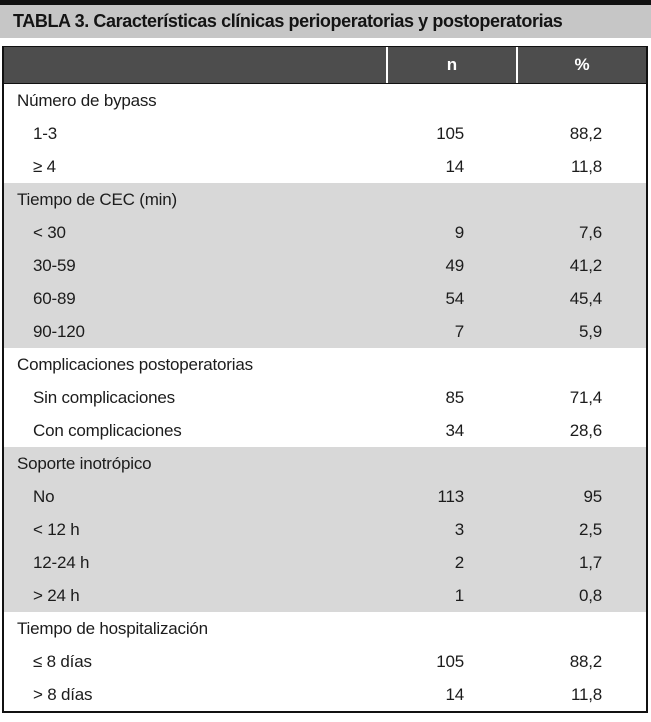  What do you see at coordinates (325, 463) in the screenshot?
I see `section-header-row: Soporte inotrópico` at bounding box center [325, 463].